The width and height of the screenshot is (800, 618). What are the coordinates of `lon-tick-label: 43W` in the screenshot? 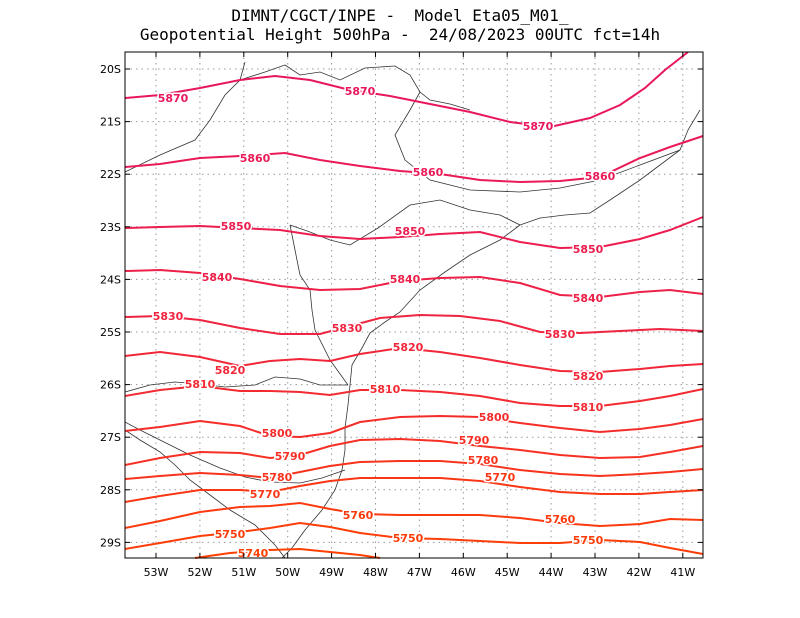 It's located at (595, 572).